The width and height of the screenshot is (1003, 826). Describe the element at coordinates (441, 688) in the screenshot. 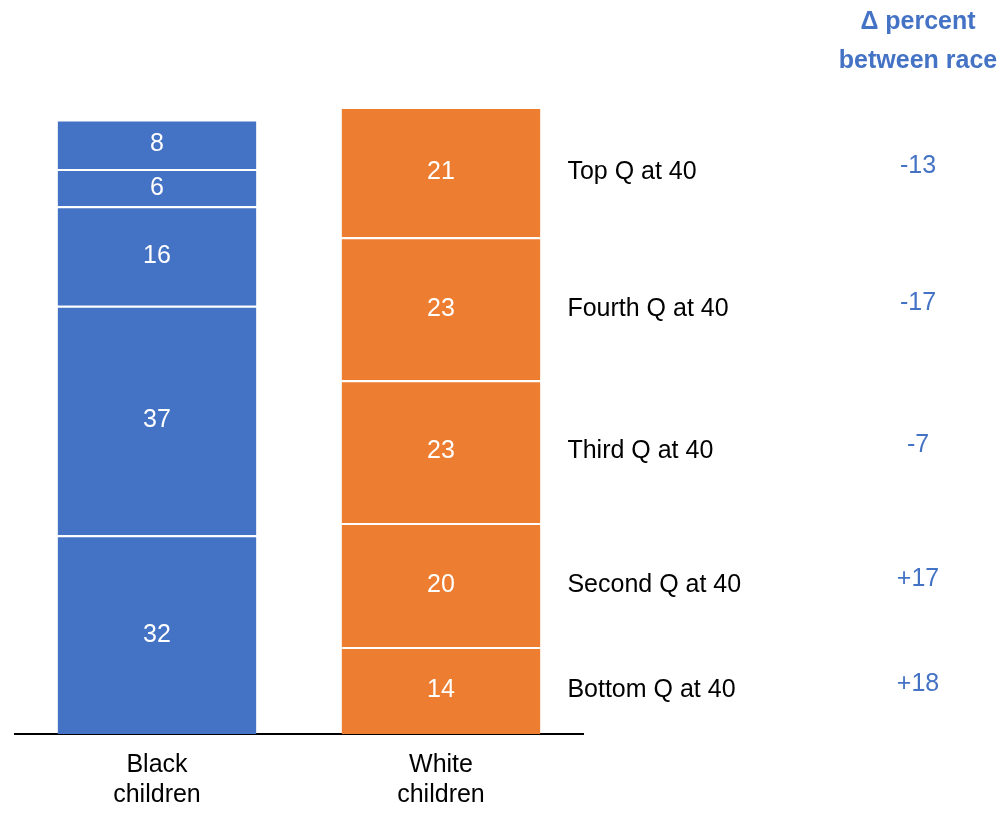

I see `data-label: 14` at that location.